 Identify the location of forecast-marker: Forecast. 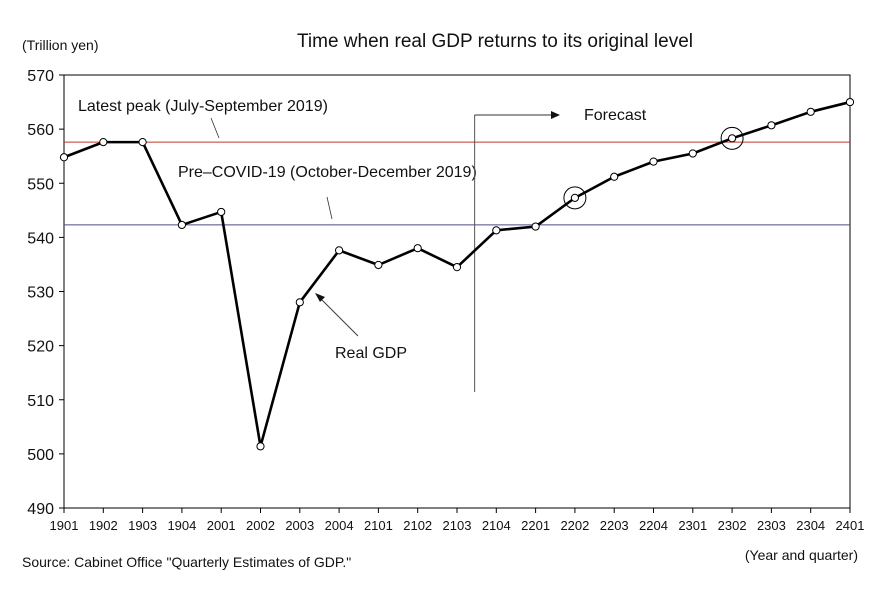
(560, 249).